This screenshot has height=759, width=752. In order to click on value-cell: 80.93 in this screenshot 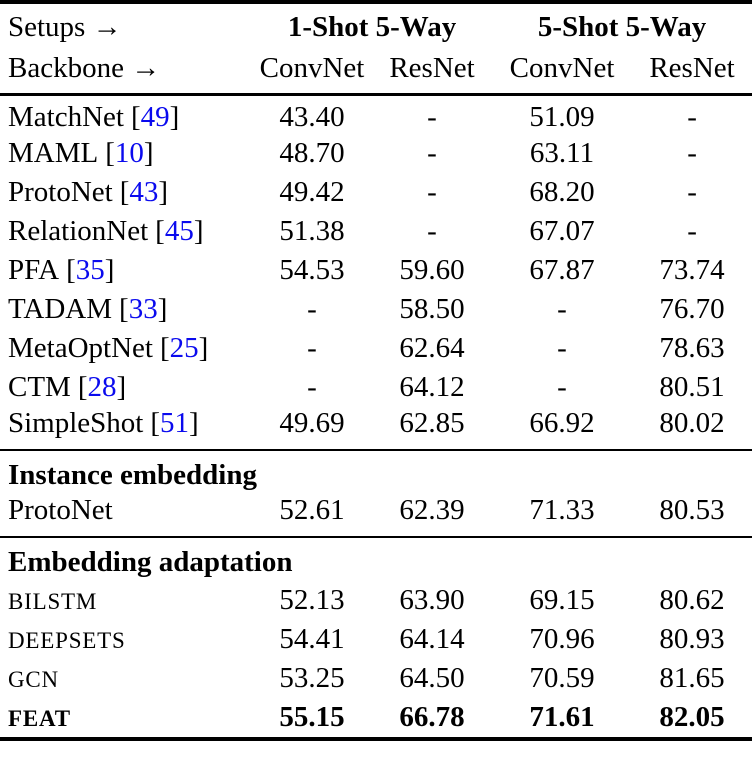, I will do `click(692, 638)`.